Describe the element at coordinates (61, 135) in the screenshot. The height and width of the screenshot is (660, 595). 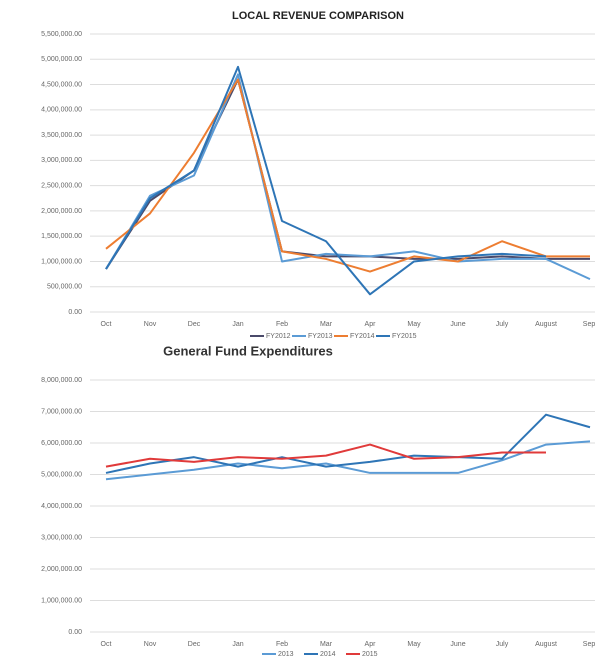
I see `y-tick-label: 3,500,000.00` at that location.